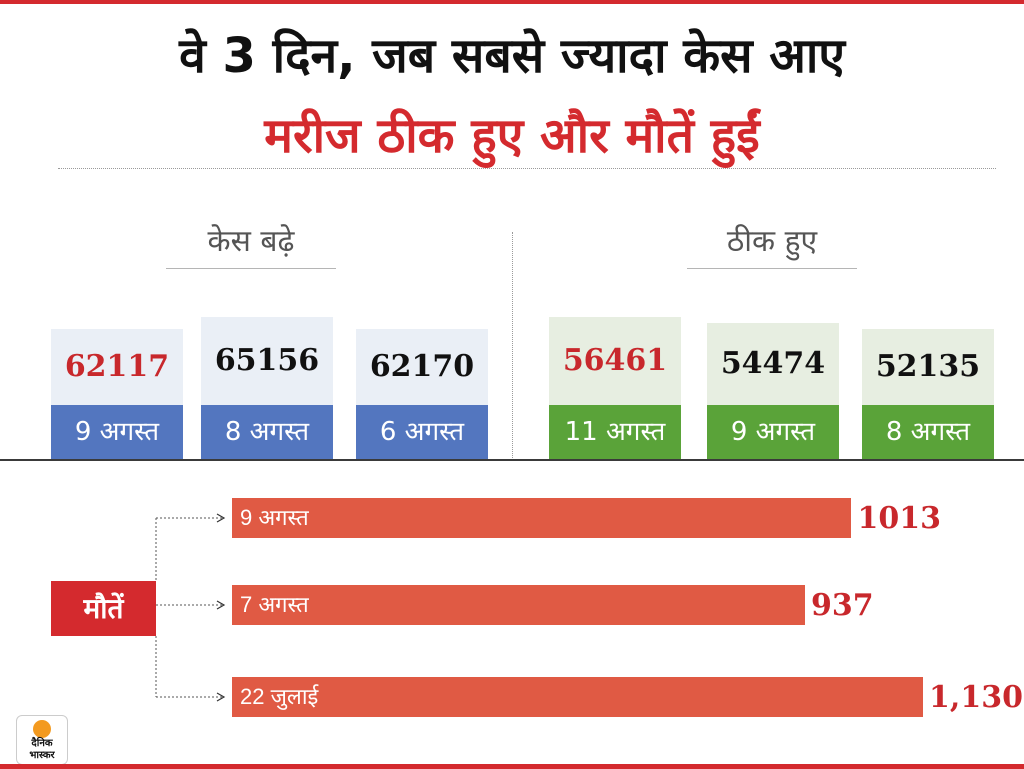 The height and width of the screenshot is (769, 1024). I want to click on deaths-label-box: मौतें, so click(103, 608).